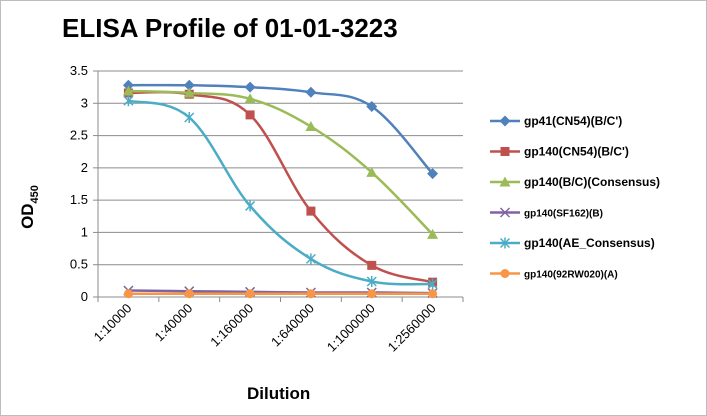 The height and width of the screenshot is (416, 707). Describe the element at coordinates (563, 214) in the screenshot. I see `legend-label: gp140(SF162)(B)` at that location.